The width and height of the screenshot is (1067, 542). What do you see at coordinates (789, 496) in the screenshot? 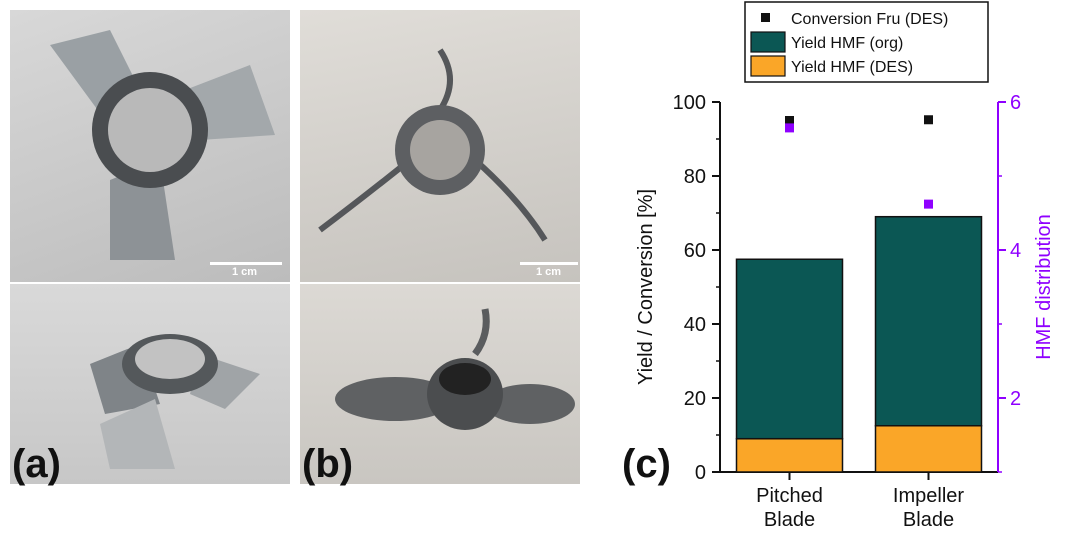
I see `x-tick-label: Pitched` at bounding box center [789, 496].